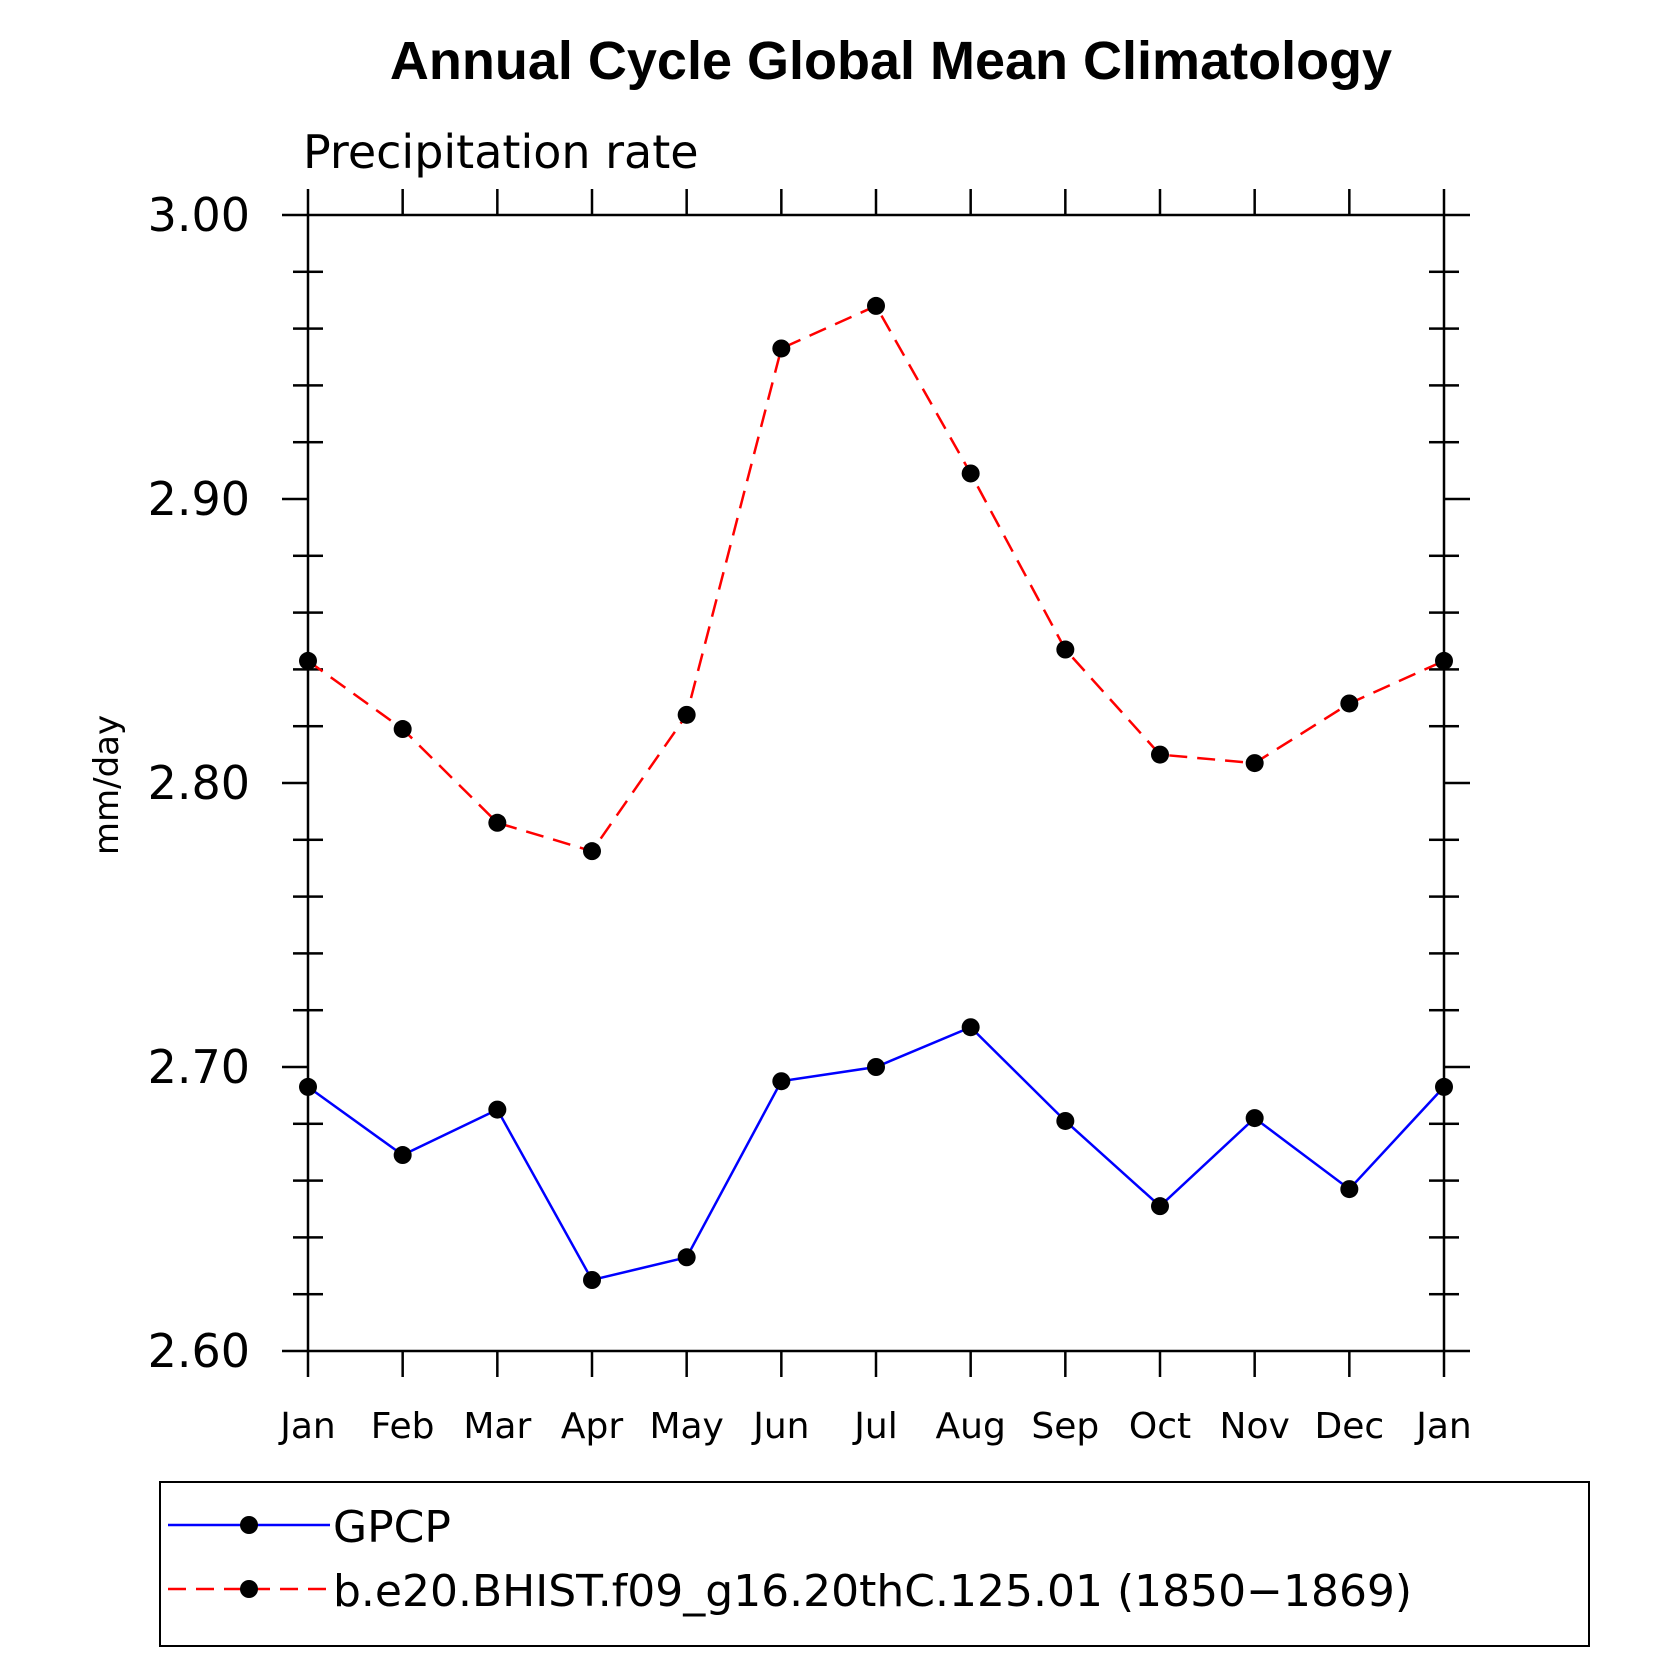  I want to click on chart-subtitle: Precipitation rate, so click(501, 152).